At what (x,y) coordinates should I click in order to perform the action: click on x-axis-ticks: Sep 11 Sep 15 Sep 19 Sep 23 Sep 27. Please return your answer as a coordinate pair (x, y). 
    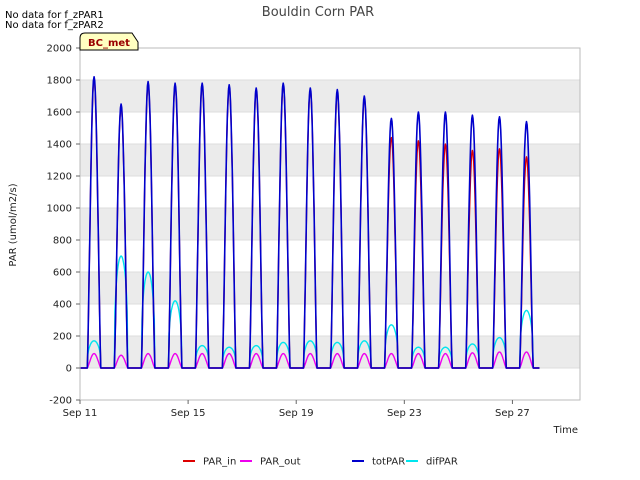
    Looking at the image, I should click on (296, 409).